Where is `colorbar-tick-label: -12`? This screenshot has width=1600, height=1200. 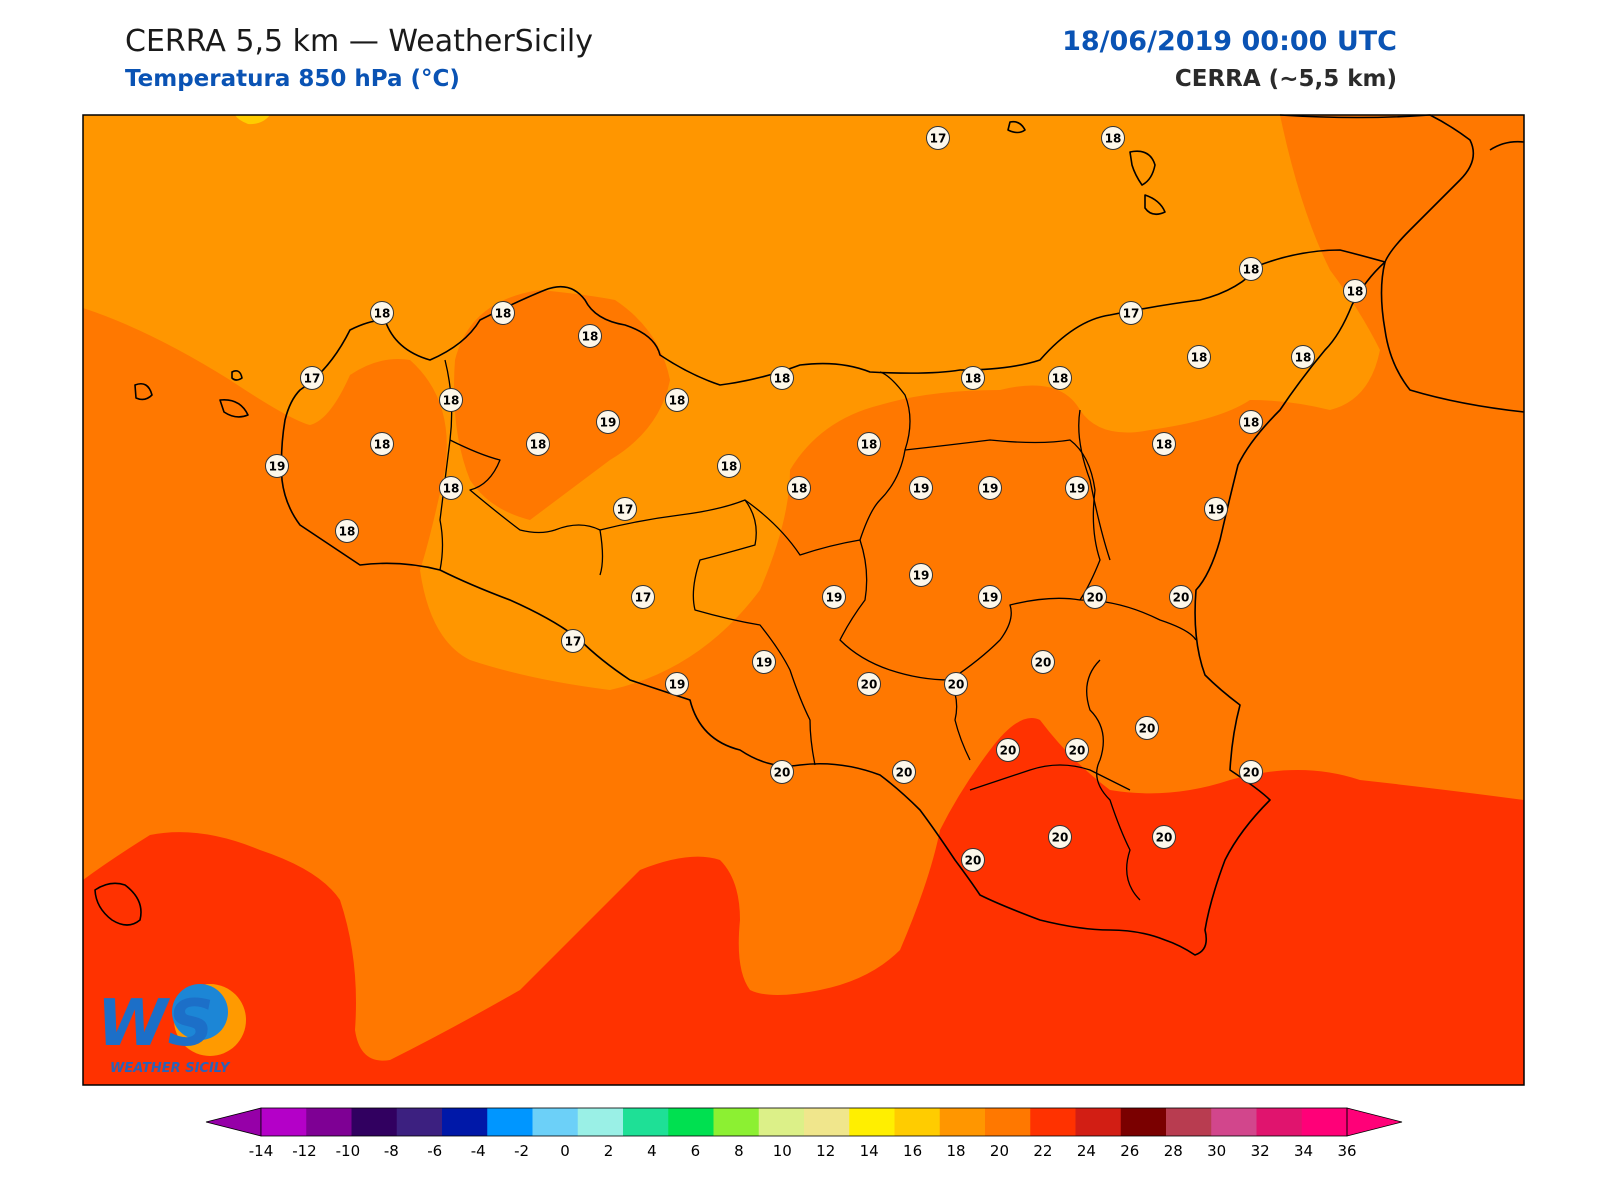 colorbar-tick-label: -12 is located at coordinates (304, 1151).